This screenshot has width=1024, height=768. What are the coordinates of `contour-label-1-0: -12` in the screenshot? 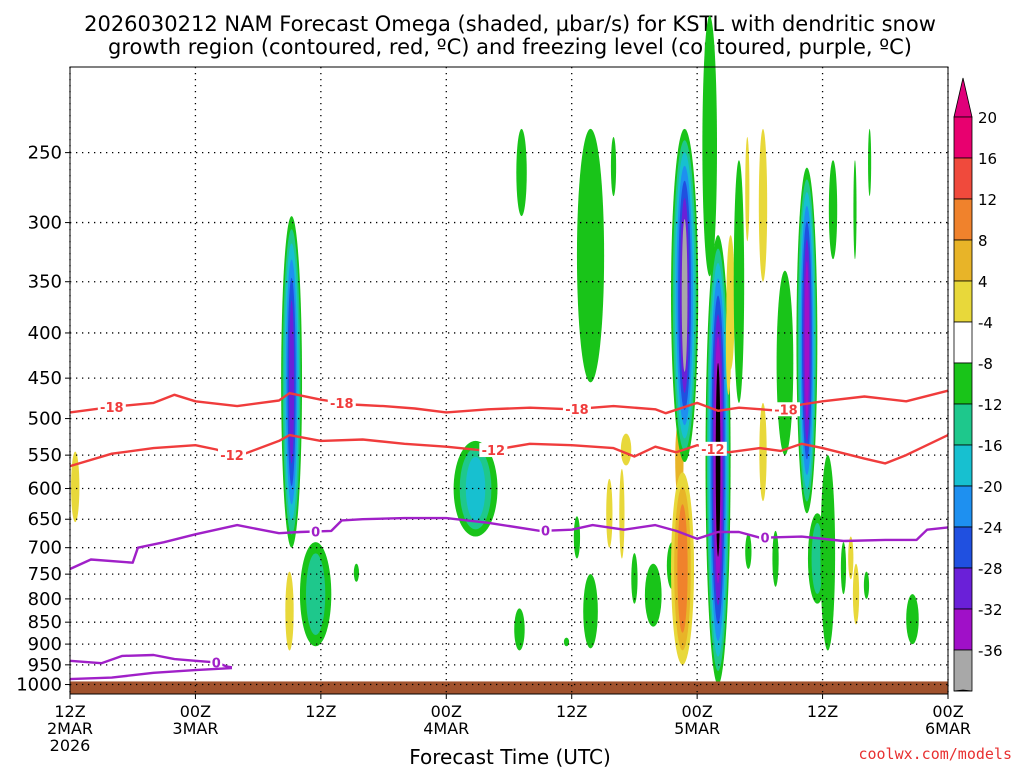 It's located at (232, 456).